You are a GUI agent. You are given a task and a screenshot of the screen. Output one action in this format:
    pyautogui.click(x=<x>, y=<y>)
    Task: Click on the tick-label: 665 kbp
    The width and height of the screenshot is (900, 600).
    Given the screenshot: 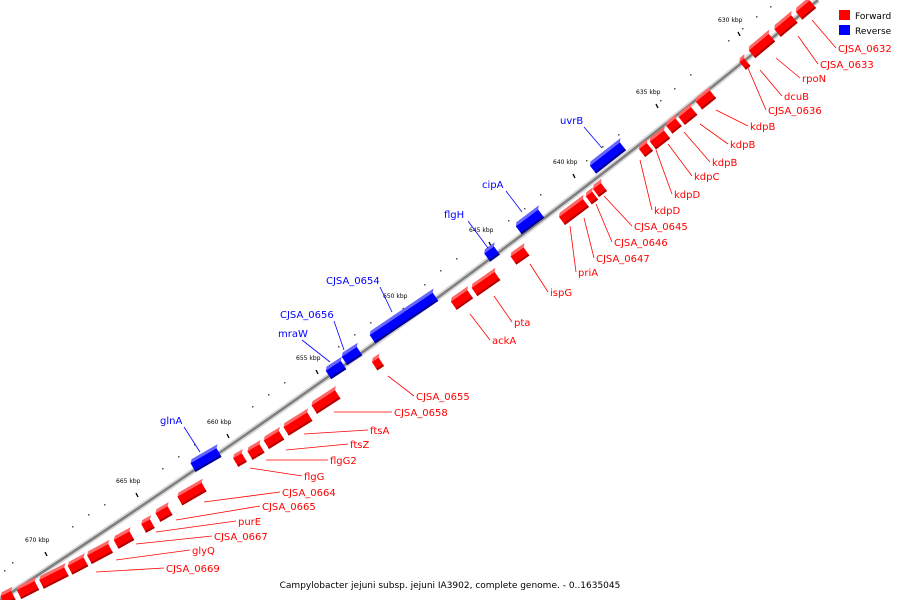 What is the action you would take?
    pyautogui.click(x=128, y=481)
    